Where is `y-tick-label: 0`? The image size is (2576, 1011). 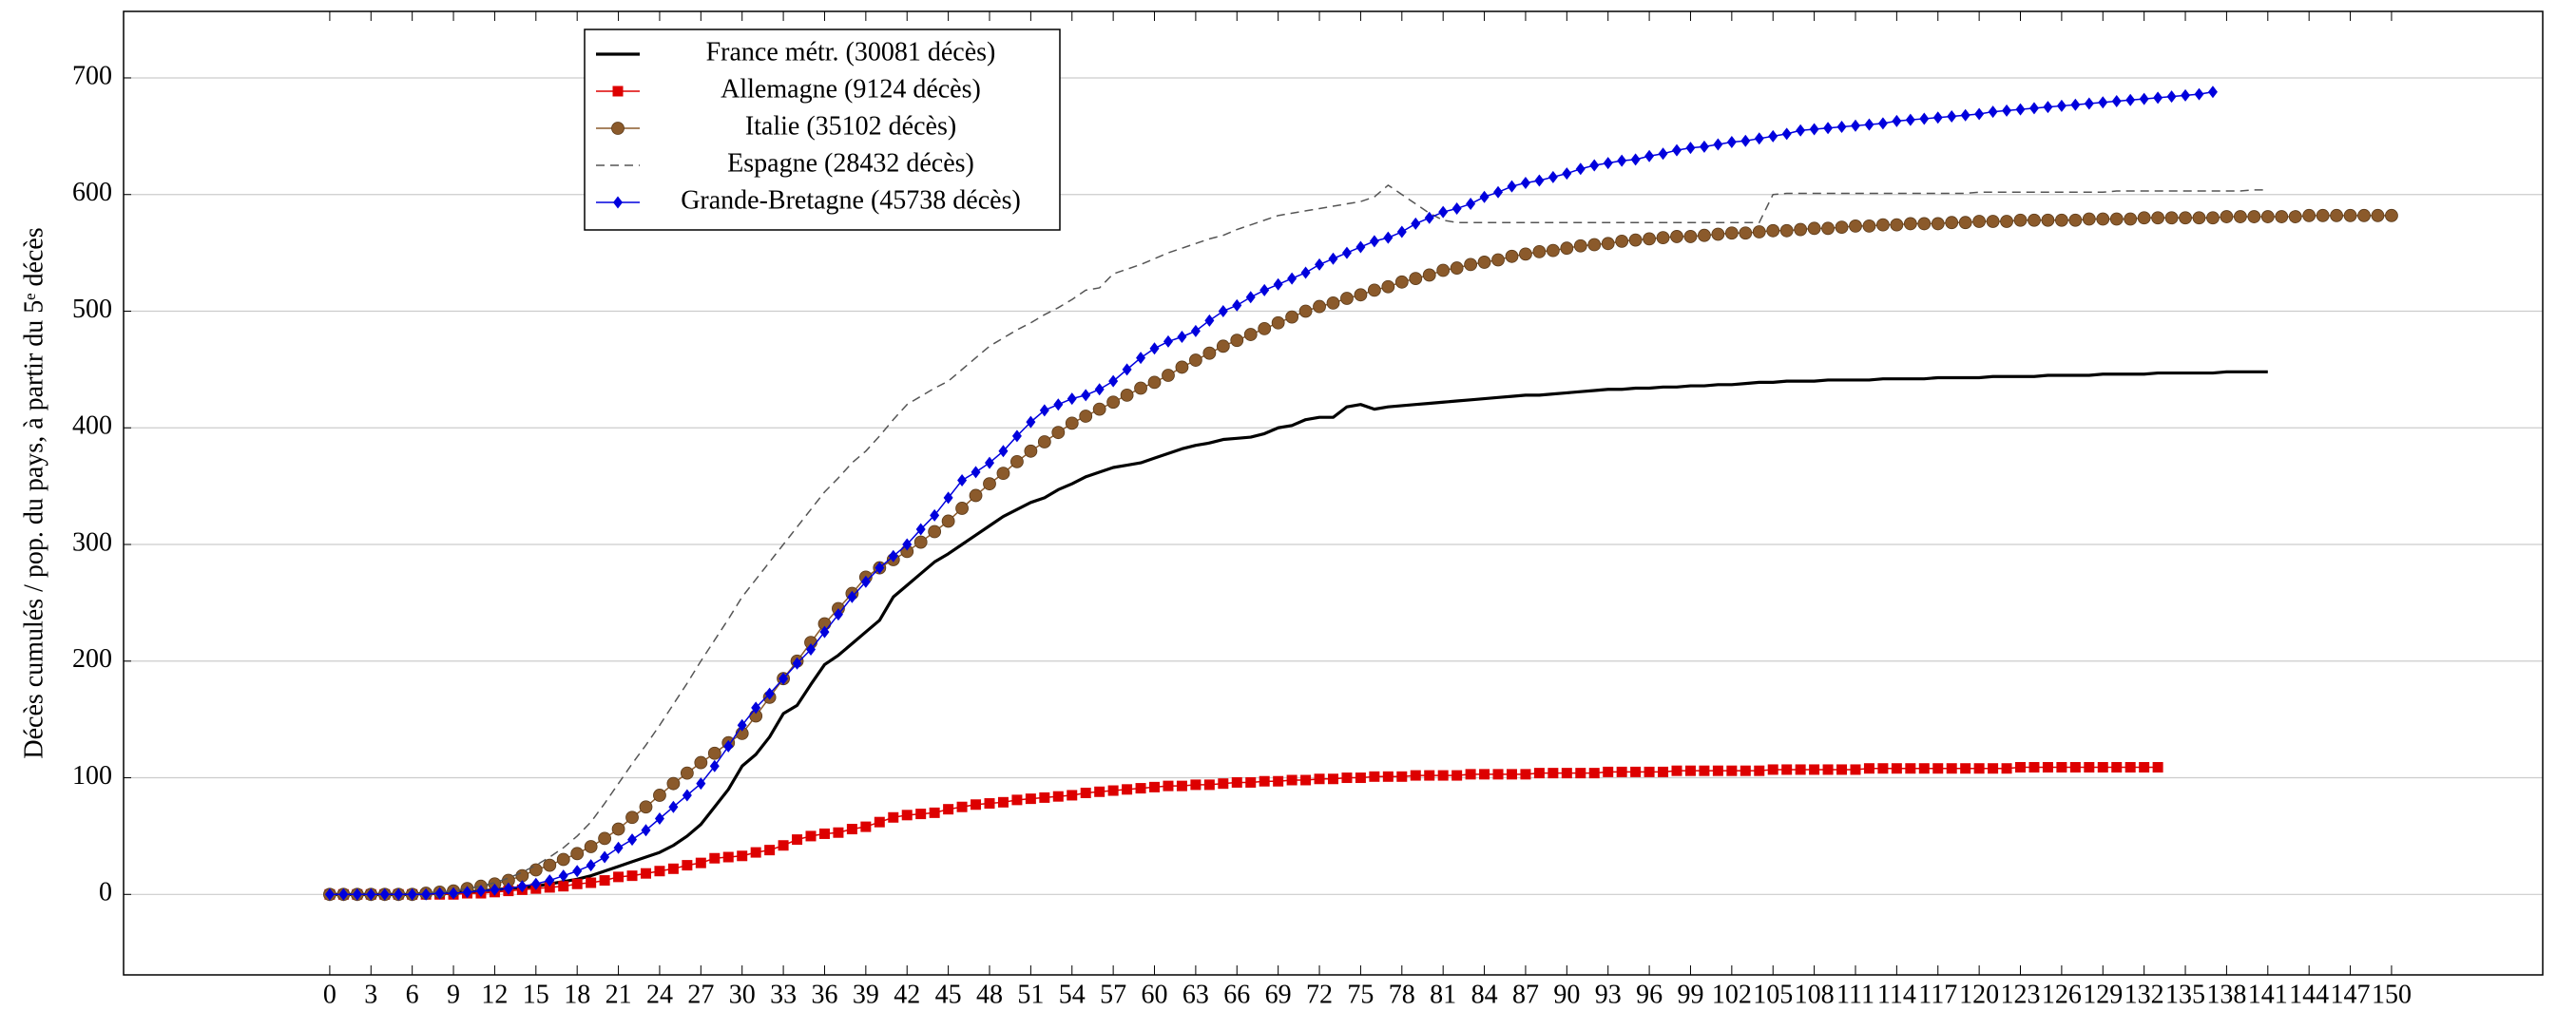 y-tick-label: 0 is located at coordinates (106, 892).